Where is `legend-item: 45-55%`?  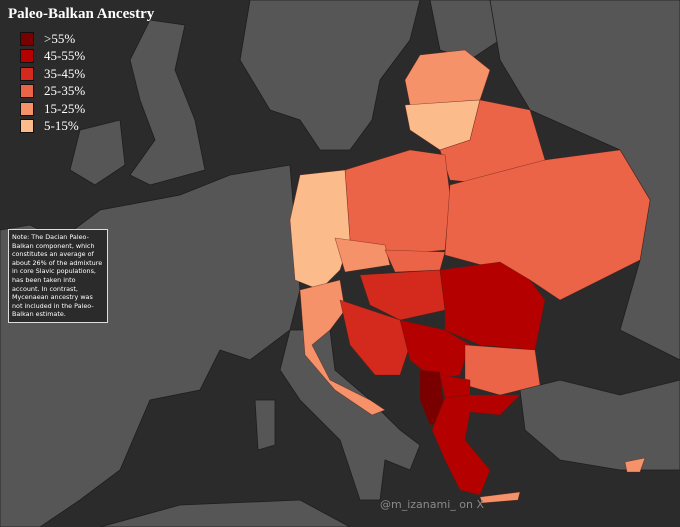
legend-item: 45-55% is located at coordinates (52, 57).